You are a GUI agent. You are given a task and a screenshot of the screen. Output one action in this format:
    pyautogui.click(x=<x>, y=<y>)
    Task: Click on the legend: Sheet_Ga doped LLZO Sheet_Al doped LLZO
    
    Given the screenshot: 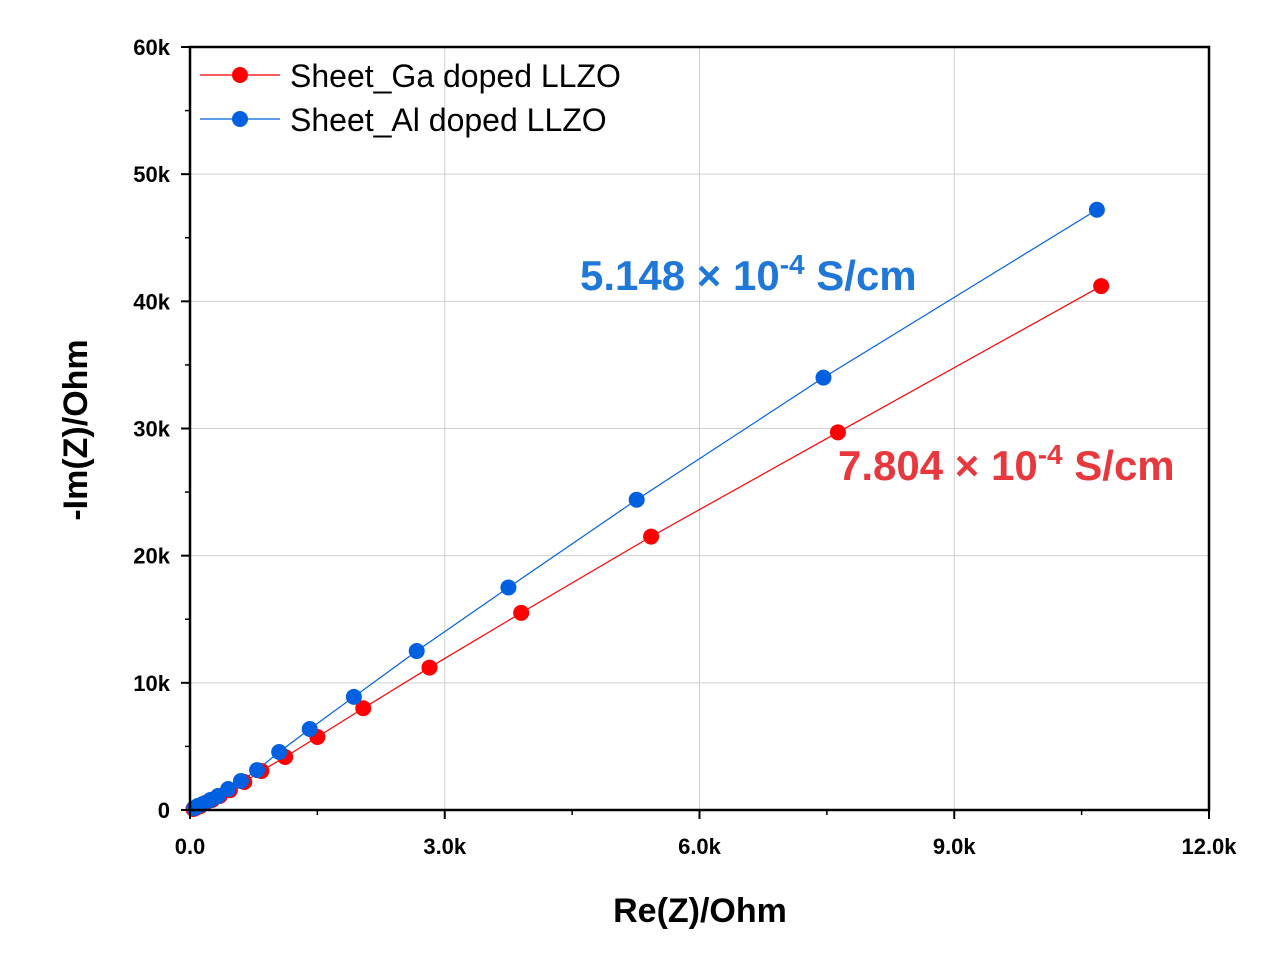 What is the action you would take?
    pyautogui.click(x=410, y=98)
    